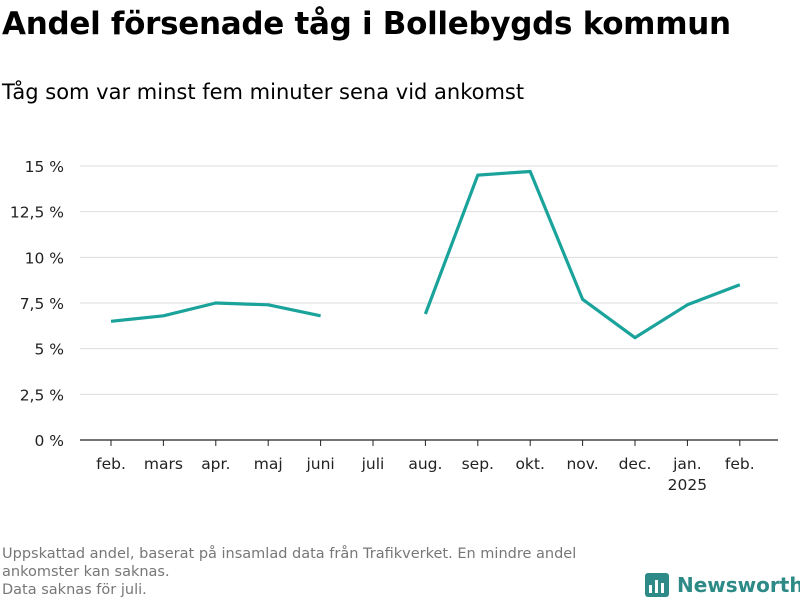 The image size is (800, 600). I want to click on y-tick-label: 7,5 %, so click(42, 304).